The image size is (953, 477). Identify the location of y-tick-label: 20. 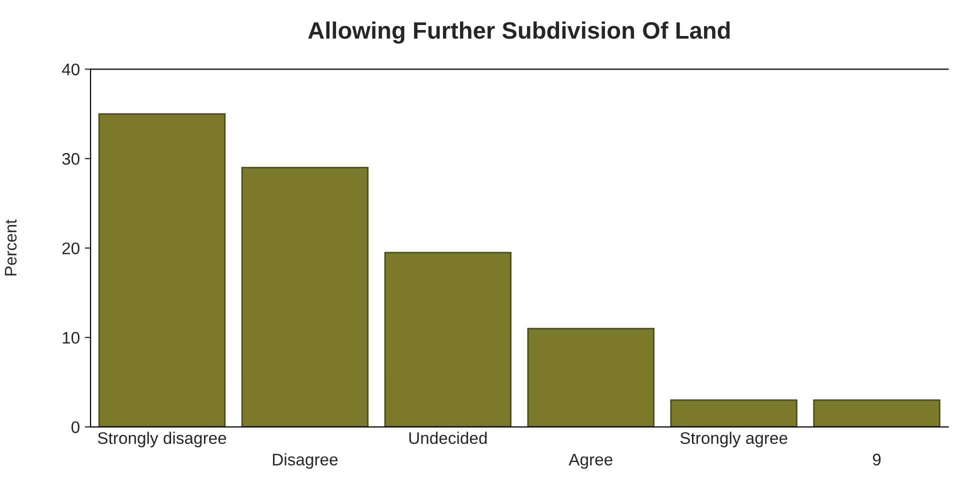
(71, 248).